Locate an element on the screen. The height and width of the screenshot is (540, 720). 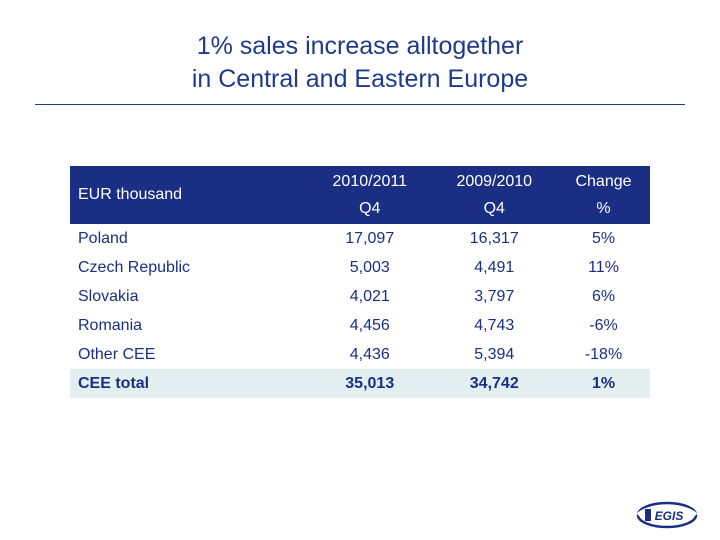
row-current-value: 4,436 is located at coordinates (369, 354).